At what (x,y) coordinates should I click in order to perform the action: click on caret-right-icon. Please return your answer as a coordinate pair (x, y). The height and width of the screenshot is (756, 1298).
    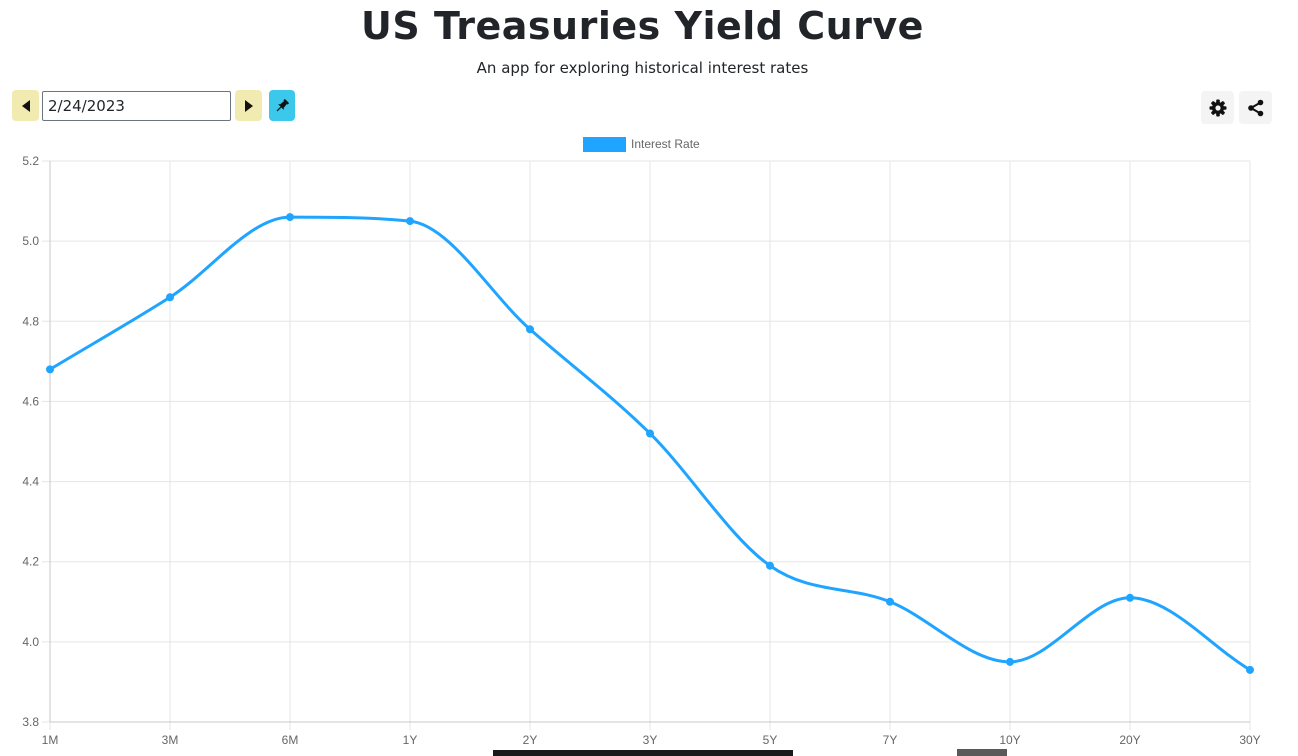
    Looking at the image, I should click on (248, 105).